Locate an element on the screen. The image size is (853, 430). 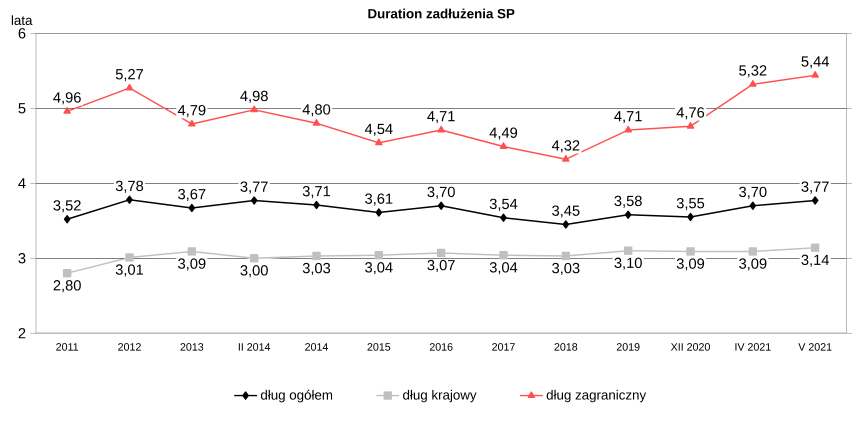
y-axis-title: lata is located at coordinates (22, 20).